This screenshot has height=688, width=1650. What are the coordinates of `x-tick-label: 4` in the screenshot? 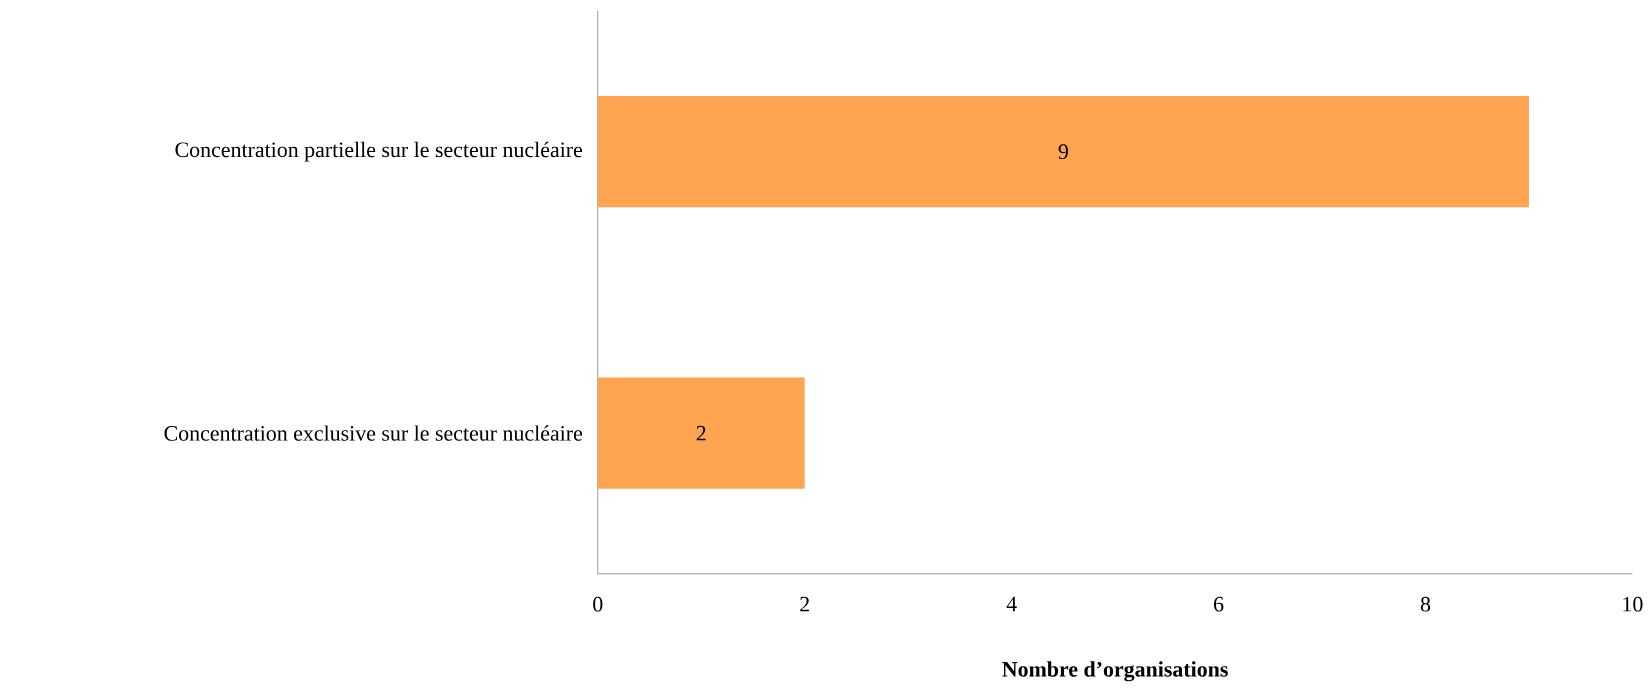 It's located at (1011, 604).